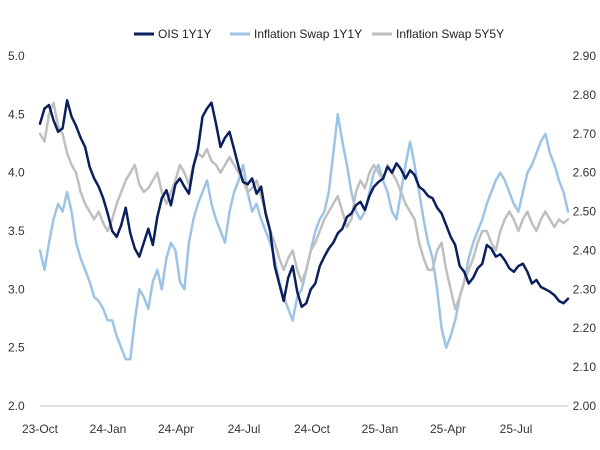 The height and width of the screenshot is (450, 600). Describe the element at coordinates (16, 114) in the screenshot. I see `left-y-tick-label: 4.5` at that location.